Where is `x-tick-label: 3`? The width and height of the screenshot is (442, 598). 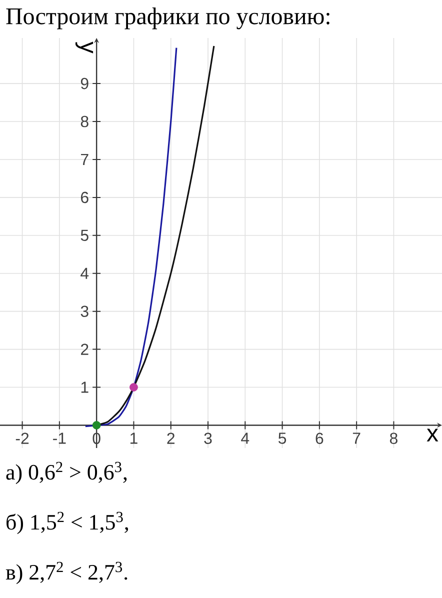 x-tick-label: 3 is located at coordinates (208, 438).